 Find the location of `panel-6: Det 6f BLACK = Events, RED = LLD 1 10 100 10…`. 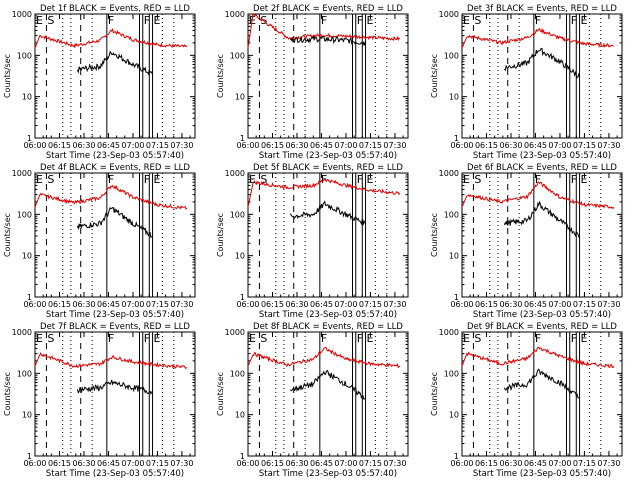

panel-6: Det 6f BLACK = Events, RED = LLD 1 10 100 10… is located at coordinates (526, 241).